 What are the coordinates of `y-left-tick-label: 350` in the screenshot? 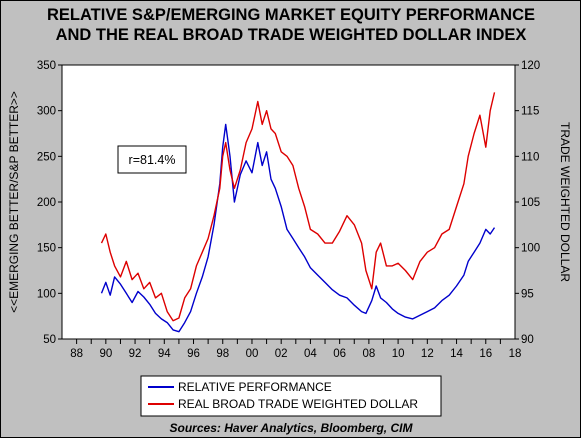 It's located at (46, 66).